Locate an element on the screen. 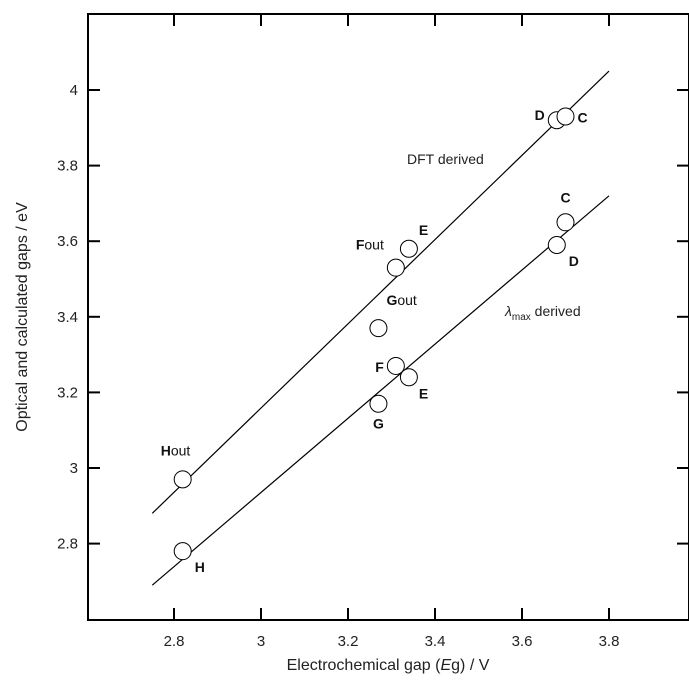 This screenshot has height=682, width=689. point-label: Gout is located at coordinates (401, 300).